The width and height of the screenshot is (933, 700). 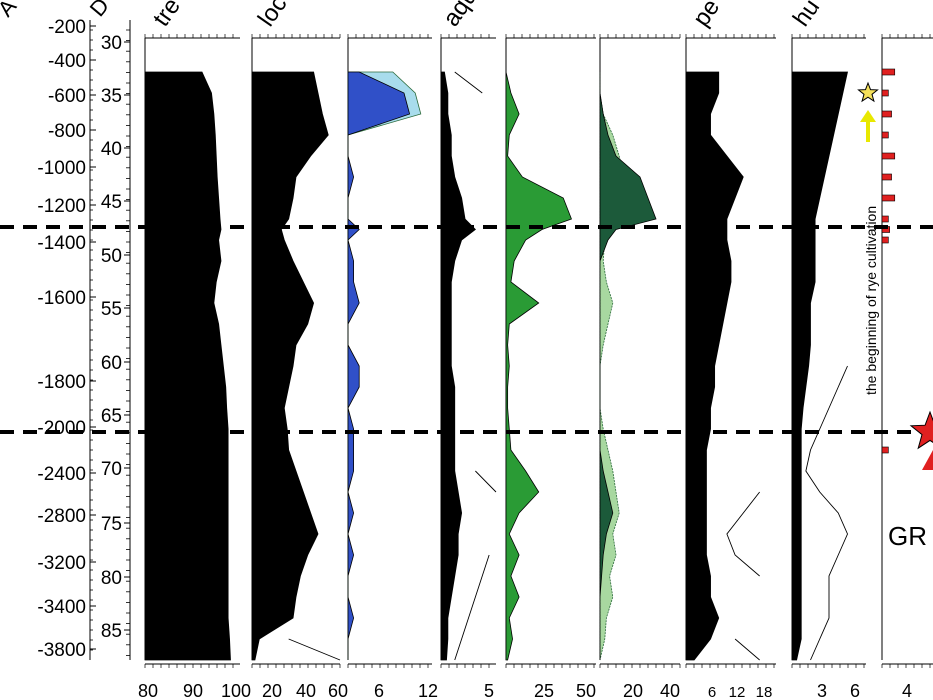 What do you see at coordinates (61, 428) in the screenshot?
I see `age-tick-label: -2000` at bounding box center [61, 428].